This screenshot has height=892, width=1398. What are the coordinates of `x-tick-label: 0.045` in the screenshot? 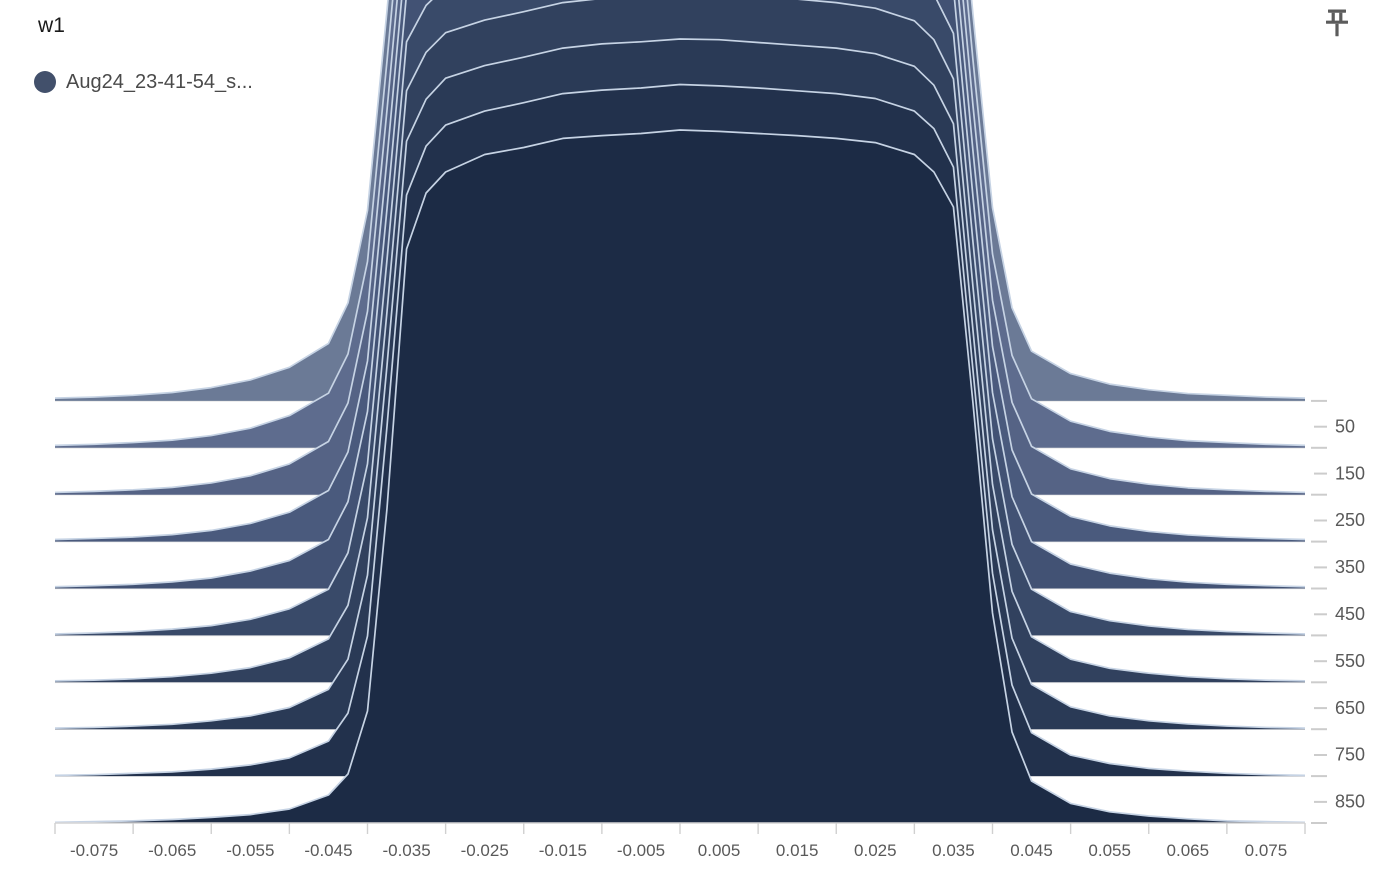 It's located at (1031, 850).